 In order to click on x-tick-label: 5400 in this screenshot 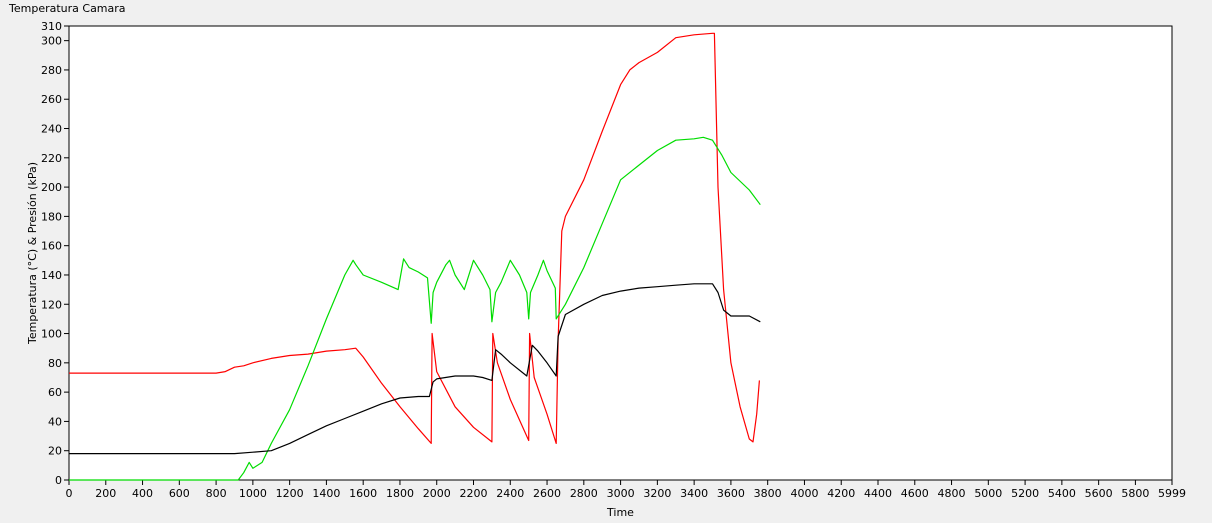, I will do `click(1062, 493)`.